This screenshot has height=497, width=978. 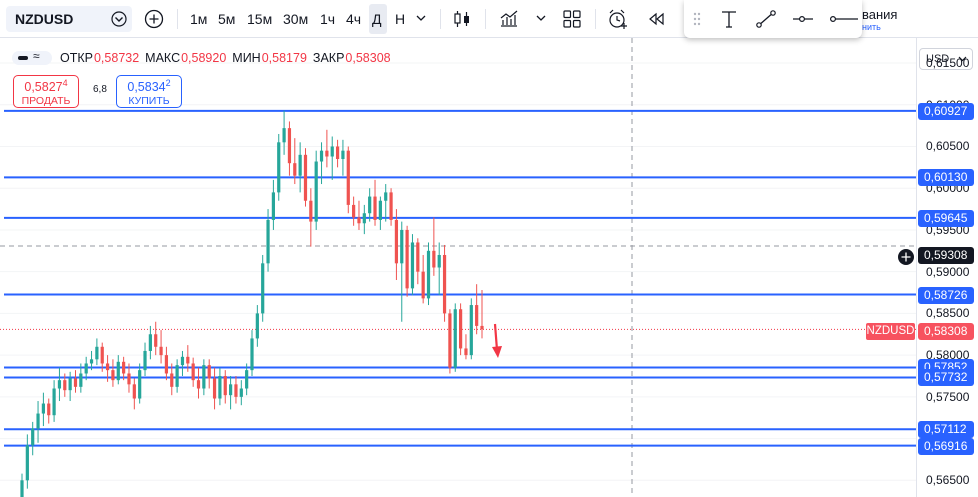 What do you see at coordinates (729, 19) in the screenshot?
I see `text-tool-icon` at bounding box center [729, 19].